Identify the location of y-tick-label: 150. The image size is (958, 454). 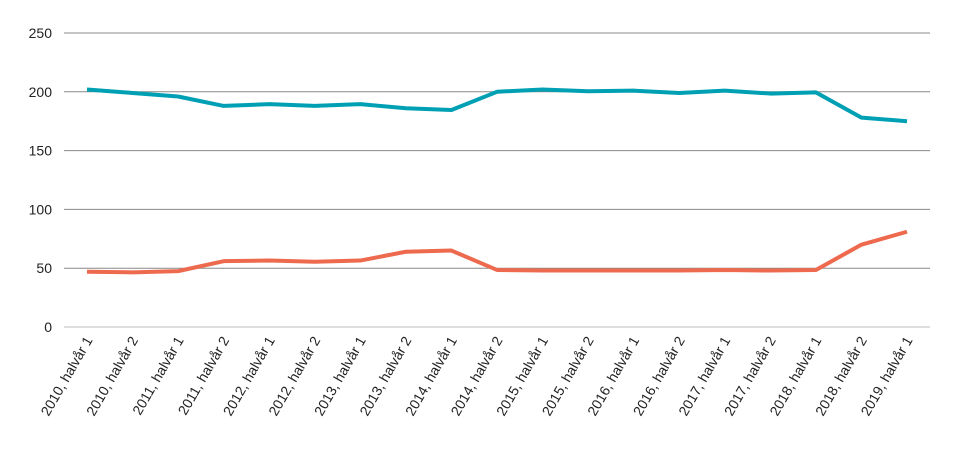
(41, 151).